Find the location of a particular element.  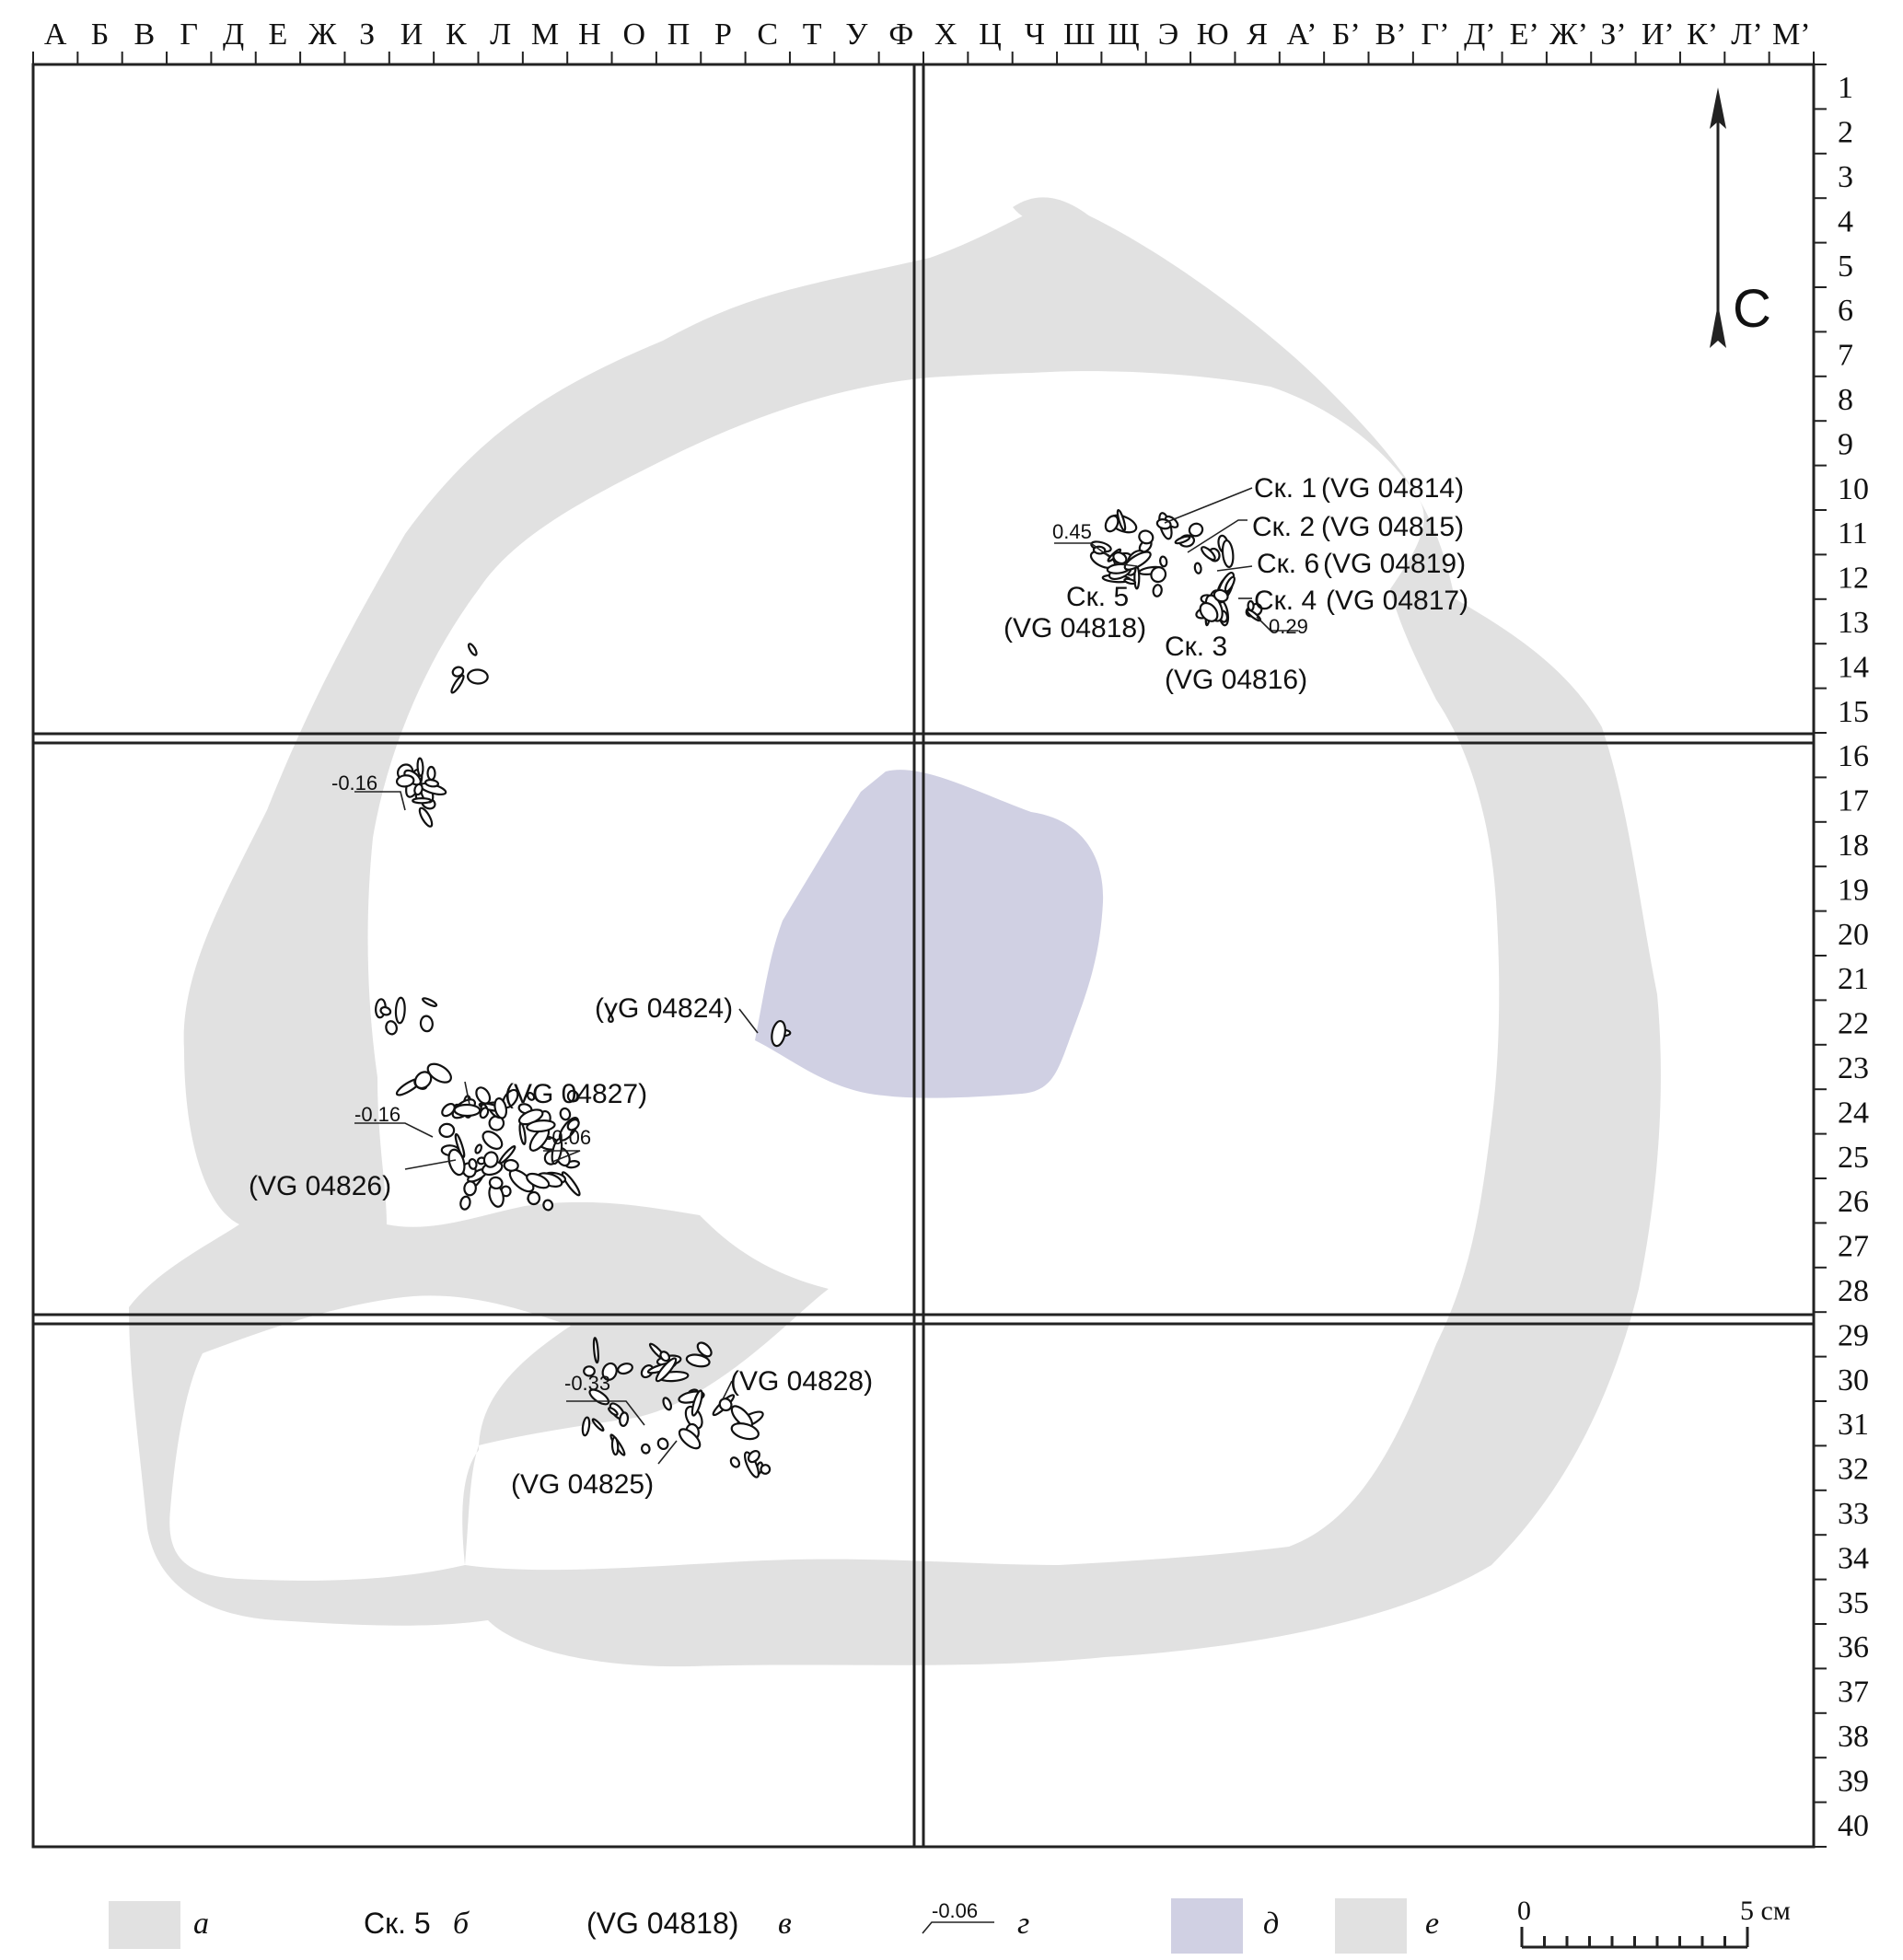

label-vg04819: (VG 04819) is located at coordinates (1394, 564).